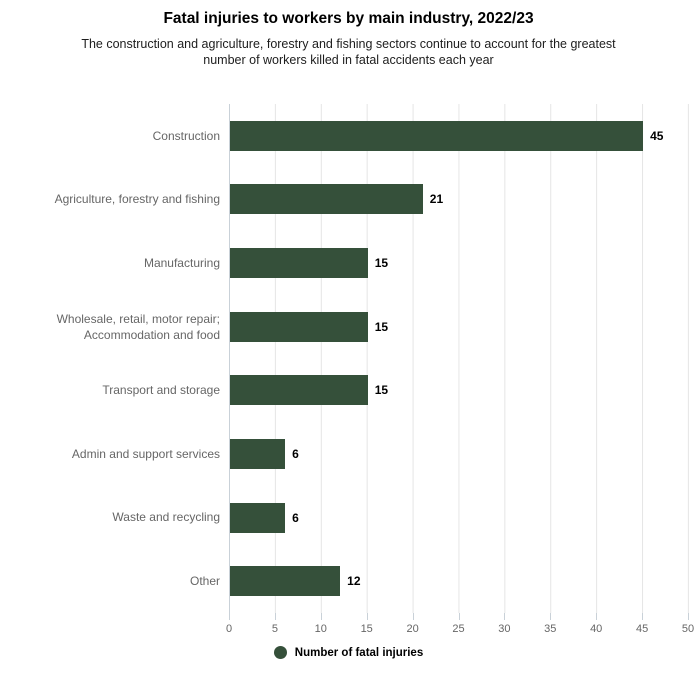  I want to click on bar-row: Waste and recycling 6, so click(348, 518).